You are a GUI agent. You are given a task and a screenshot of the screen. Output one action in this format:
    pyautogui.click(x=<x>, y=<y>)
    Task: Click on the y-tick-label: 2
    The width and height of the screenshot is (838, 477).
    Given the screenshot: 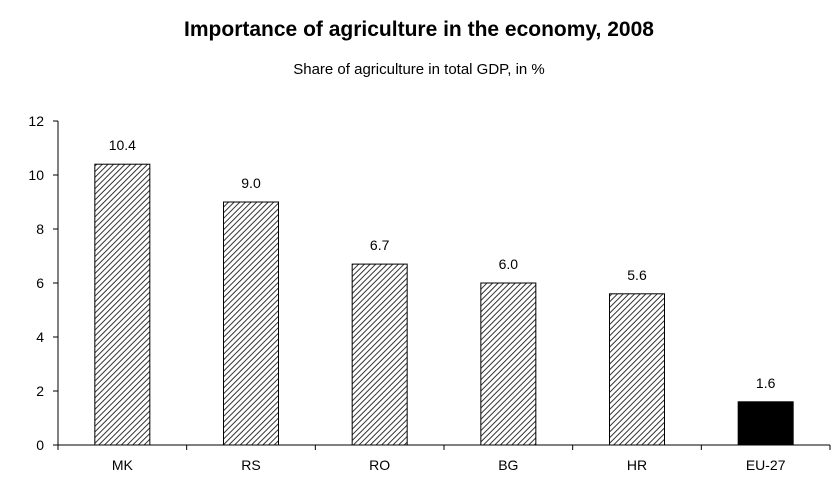 What is the action you would take?
    pyautogui.click(x=40, y=391)
    